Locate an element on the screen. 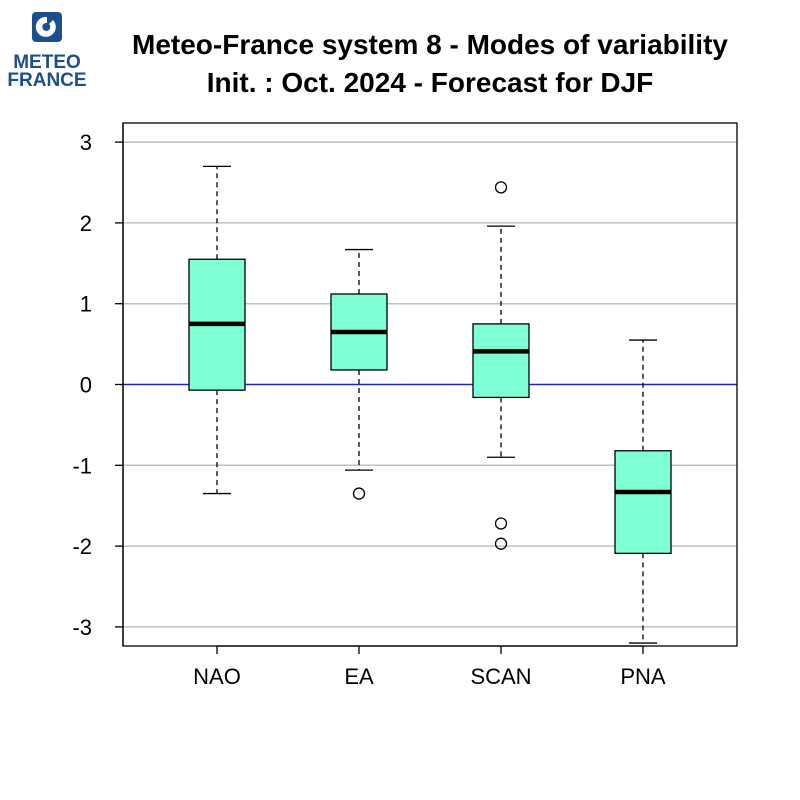  x-tick-label: SCAN is located at coordinates (500, 676).